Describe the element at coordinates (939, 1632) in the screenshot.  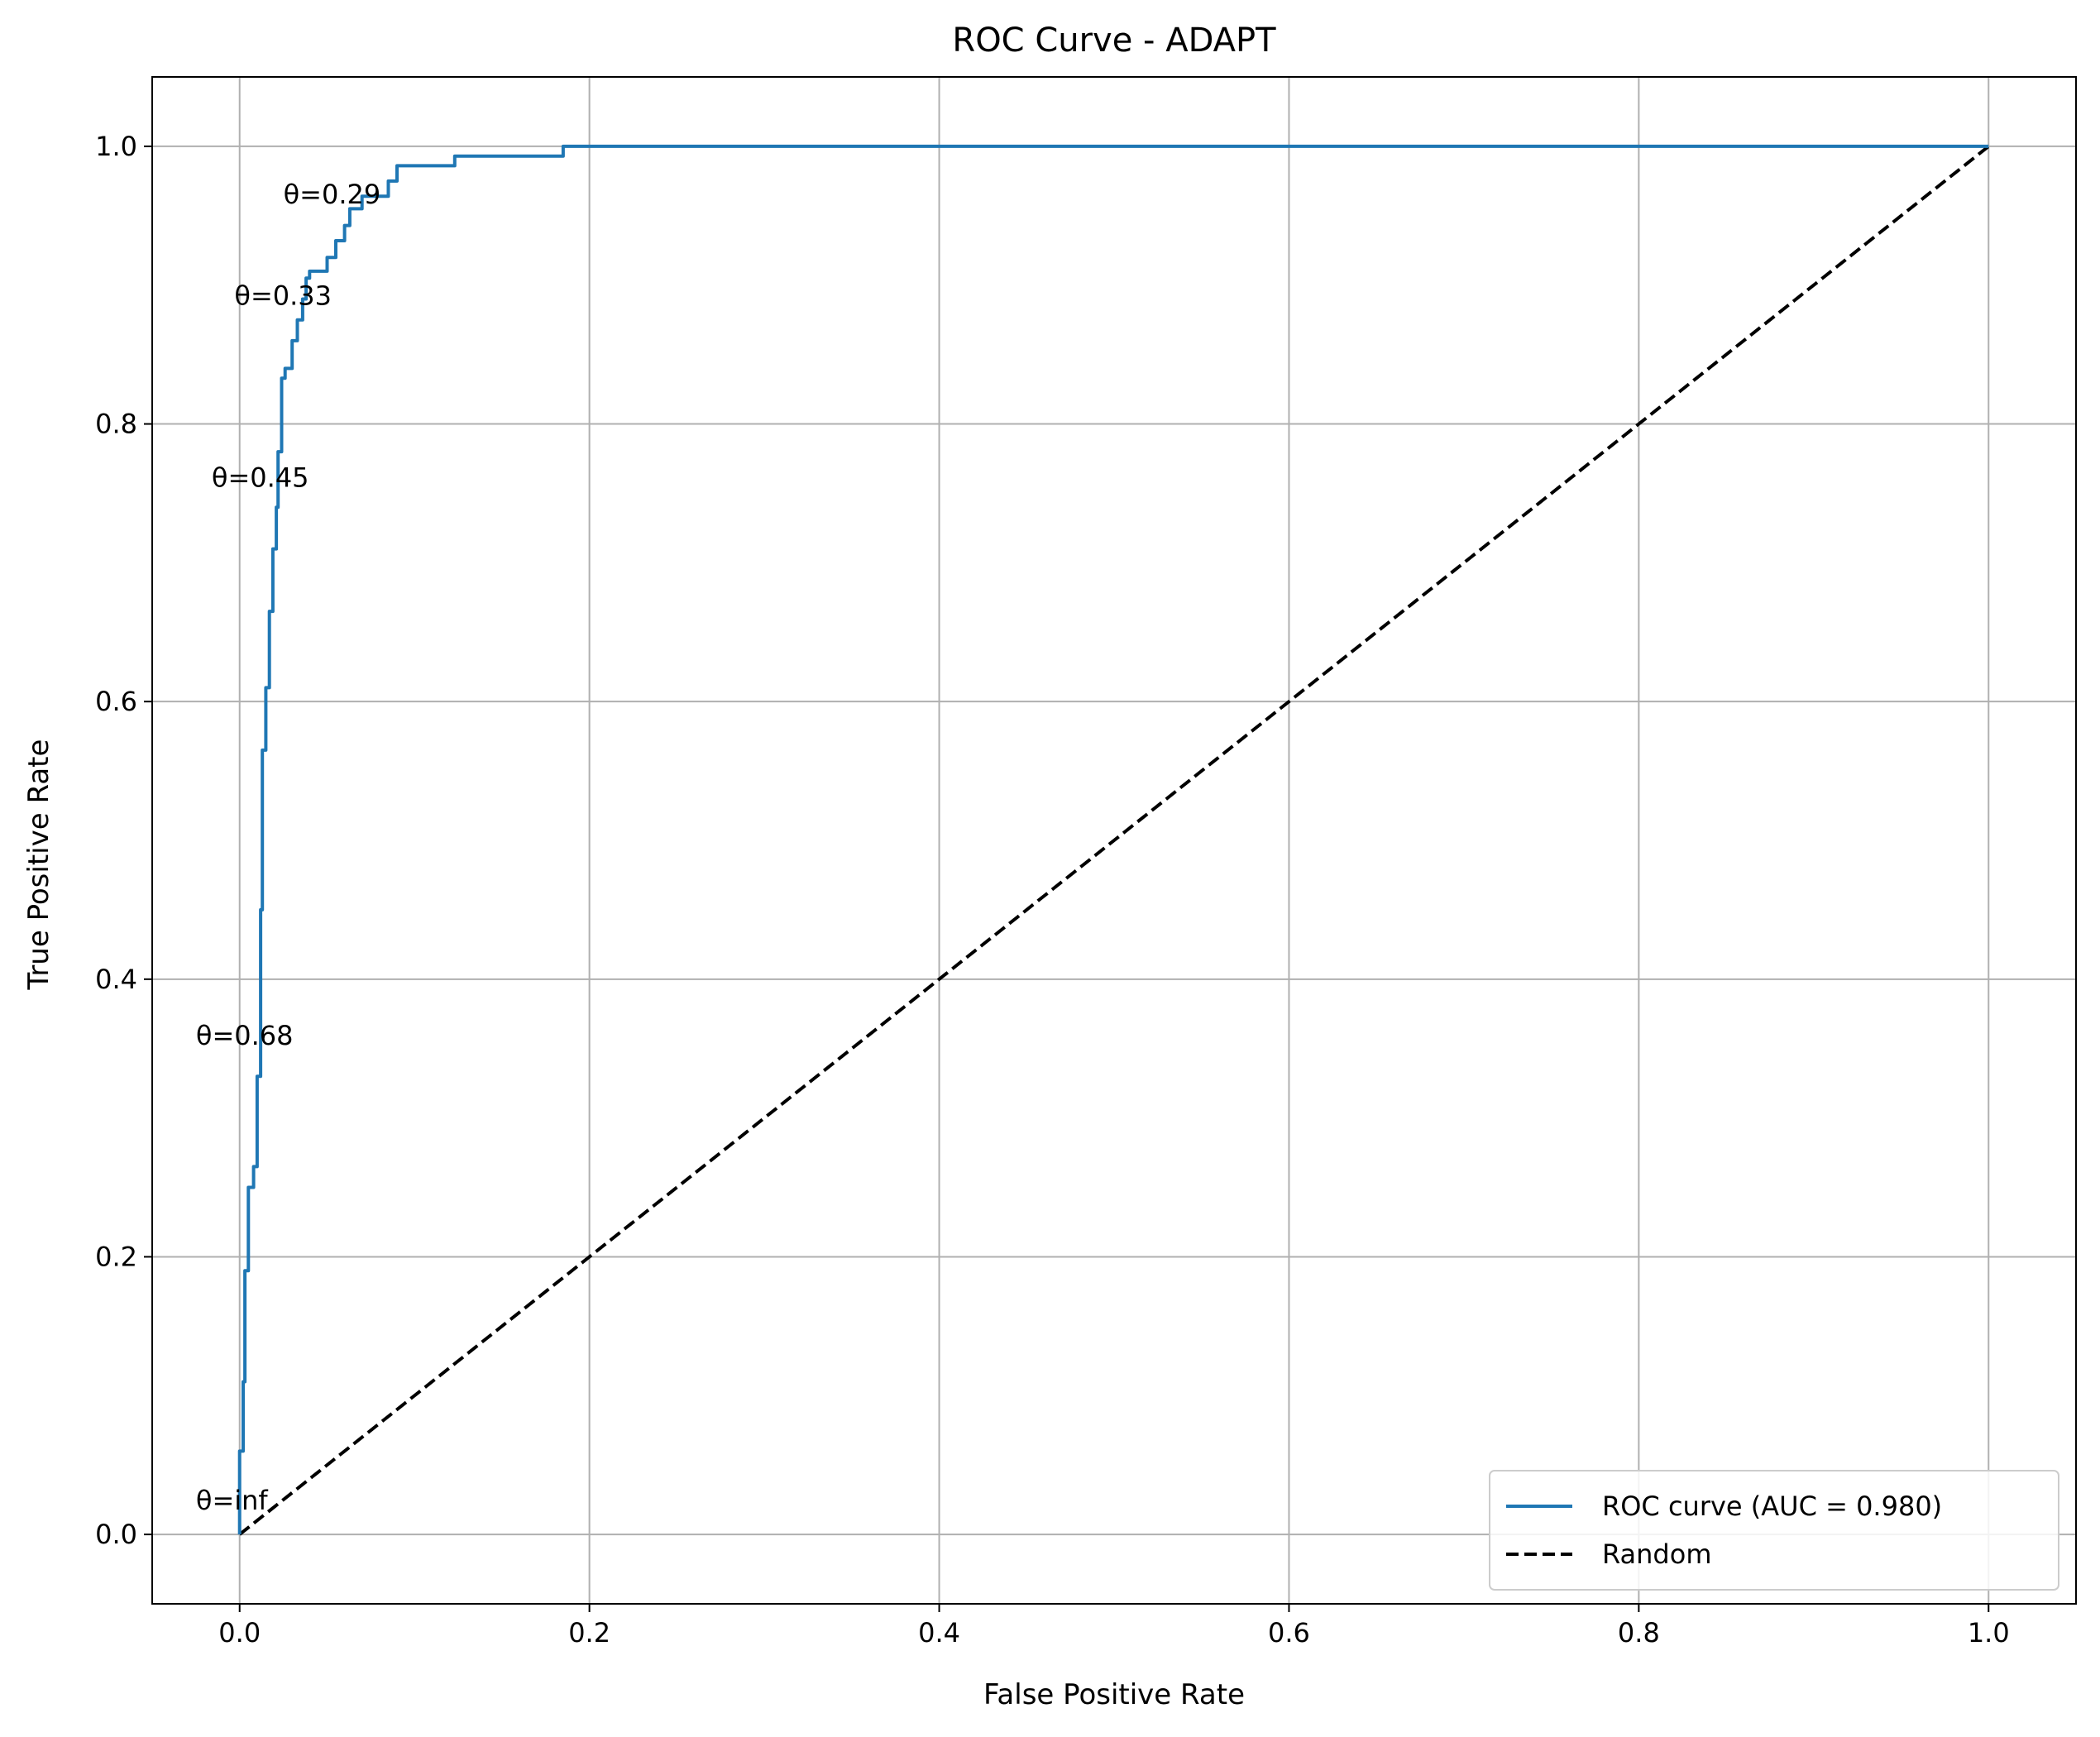
I see `x-tick-label: 0.4` at that location.